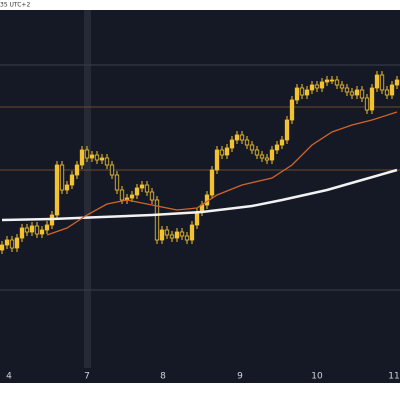  I want to click on x-tick-label: 4, so click(9, 377).